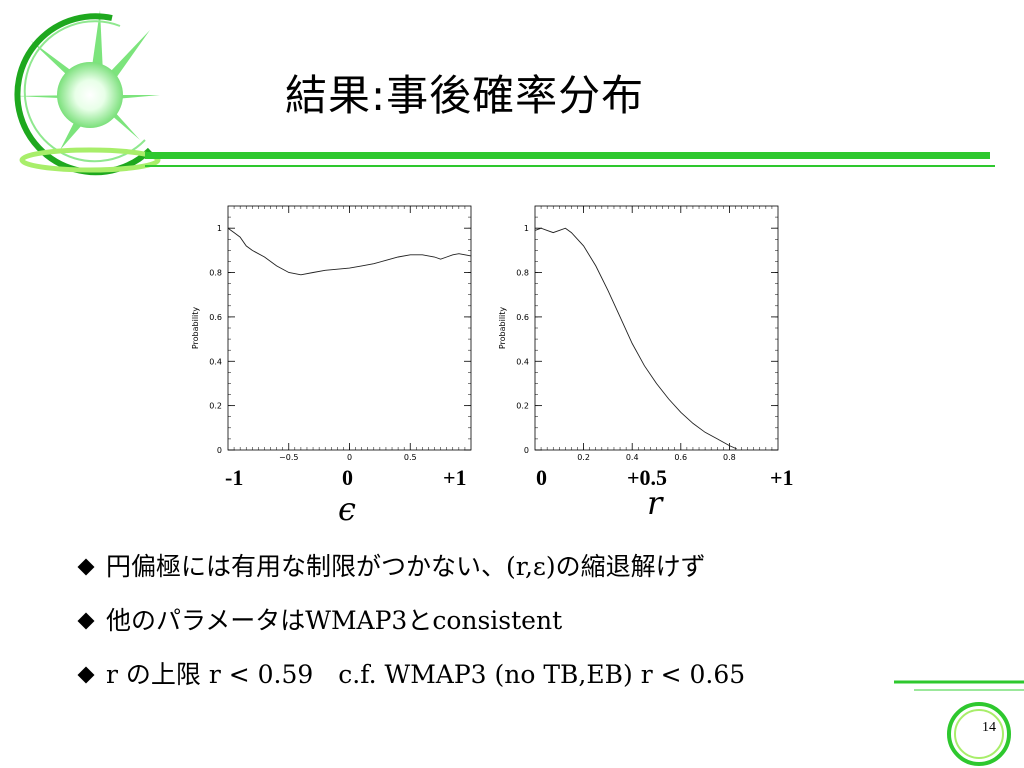  I want to click on title-underline-thin, so click(570, 166).